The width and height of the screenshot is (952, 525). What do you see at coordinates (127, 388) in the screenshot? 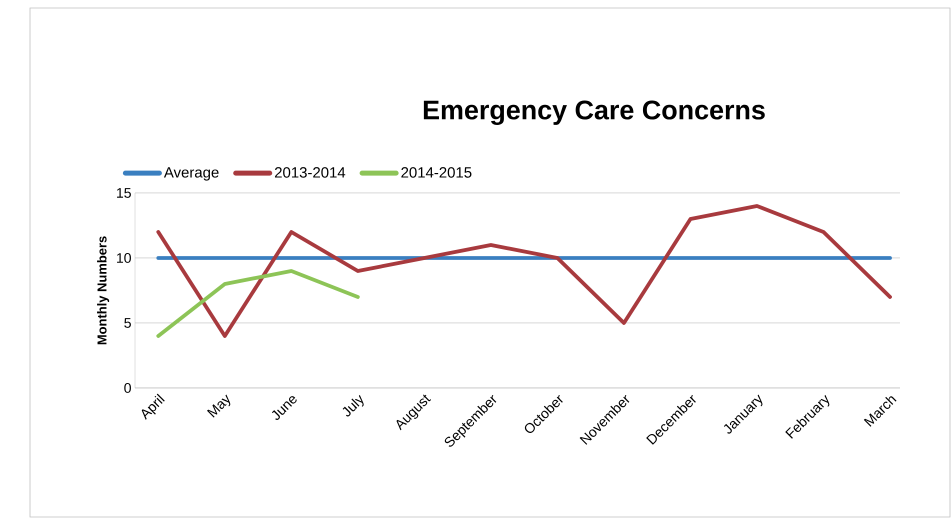
I see `y-tick-label: 0` at bounding box center [127, 388].